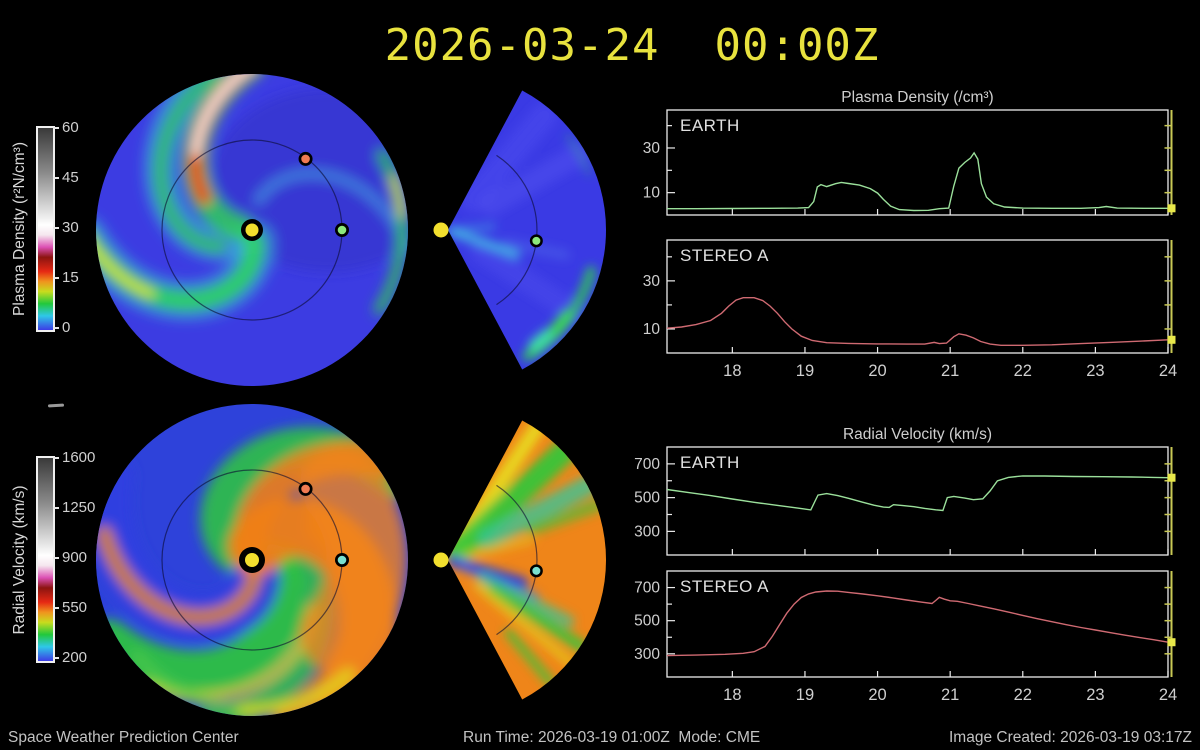 The width and height of the screenshot is (1200, 750). I want to click on colorbar-tick-label: 550, so click(75, 607).